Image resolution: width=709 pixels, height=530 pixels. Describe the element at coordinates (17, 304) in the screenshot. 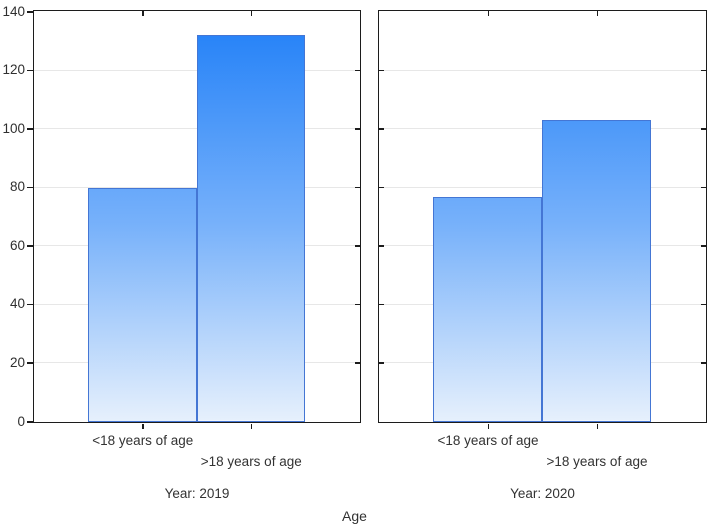

I see `y-axis-tick-label: 40` at that location.